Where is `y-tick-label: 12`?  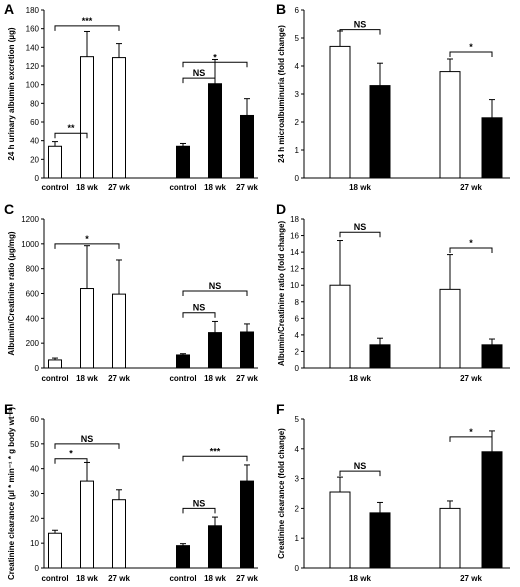 y-tick-label: 12 is located at coordinates (294, 269).